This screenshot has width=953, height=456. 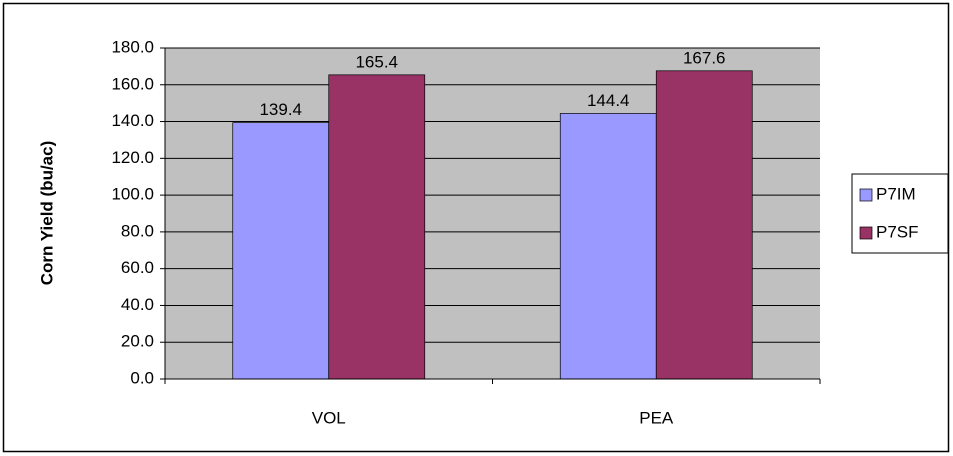 I want to click on y-tick-label: 0.0, so click(x=142, y=377).